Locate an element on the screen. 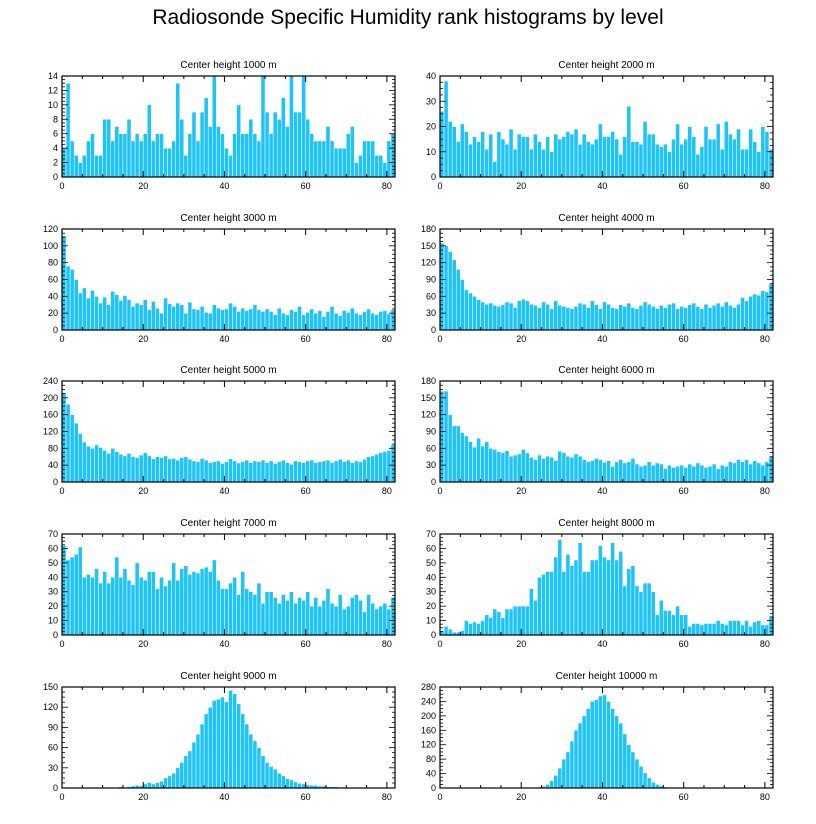 The width and height of the screenshot is (816, 824). y-tick-label: 90 is located at coordinates (431, 432).